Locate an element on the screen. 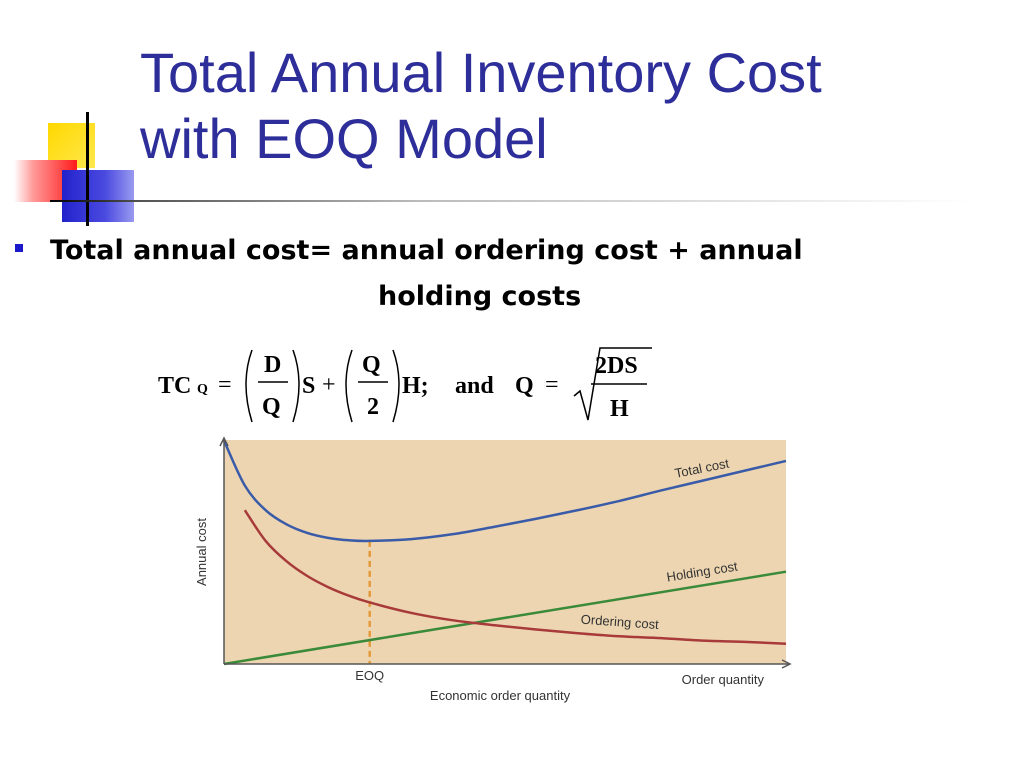 Image resolution: width=1024 pixels, height=768 pixels. formula-frac1-den: Q is located at coordinates (271, 407).